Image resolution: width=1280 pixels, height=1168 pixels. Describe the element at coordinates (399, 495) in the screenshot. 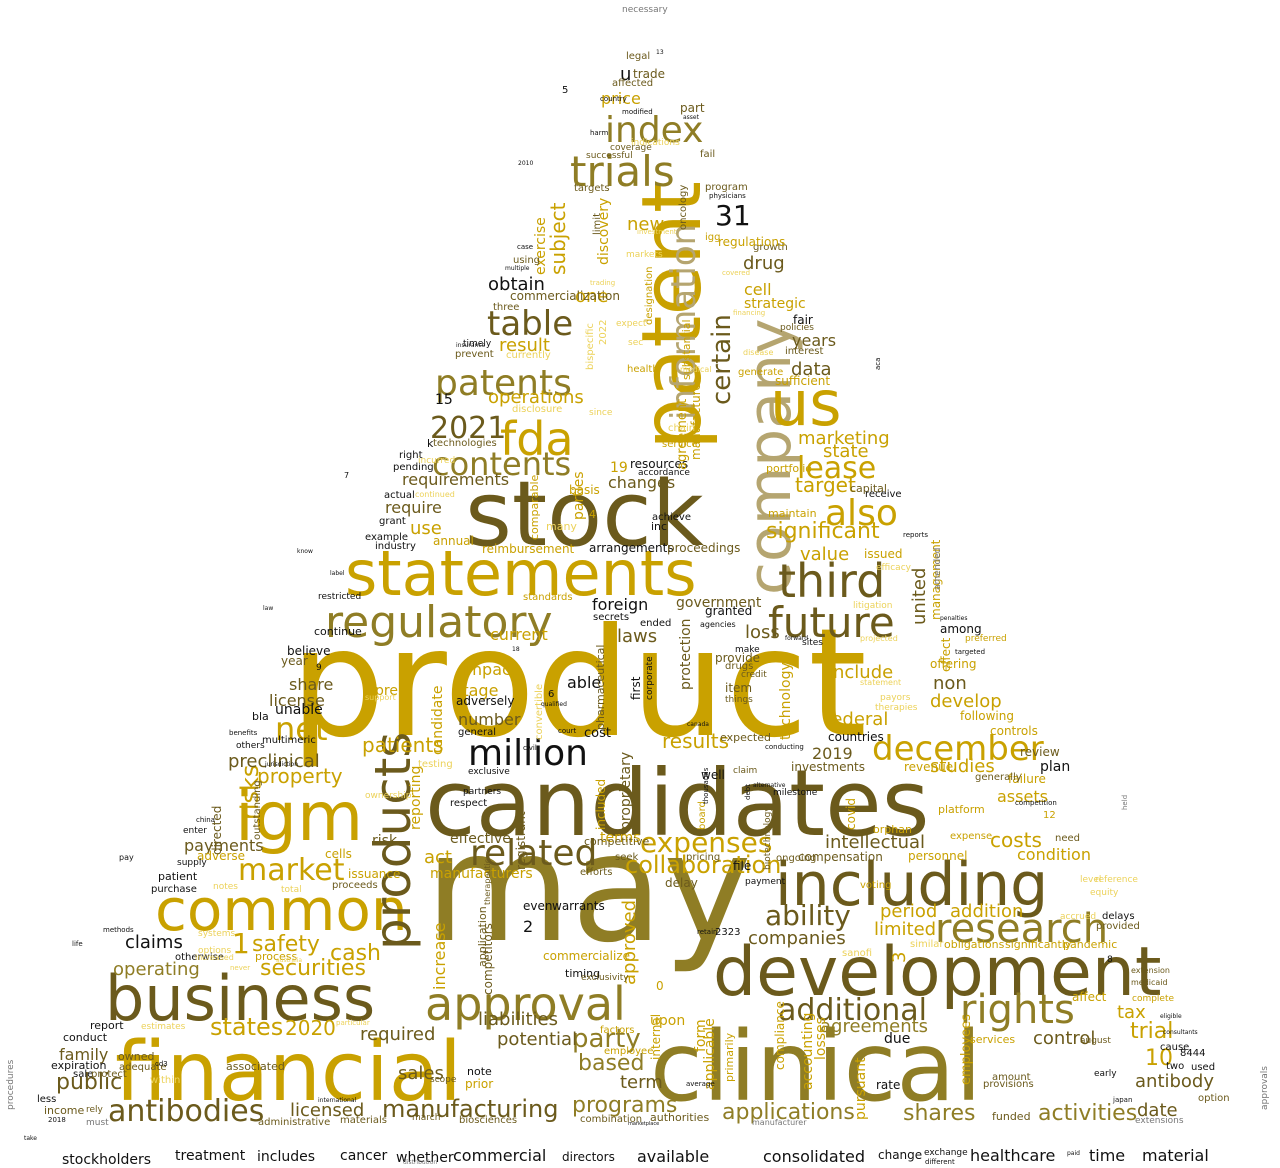

I see `cloud-word: actual` at that location.